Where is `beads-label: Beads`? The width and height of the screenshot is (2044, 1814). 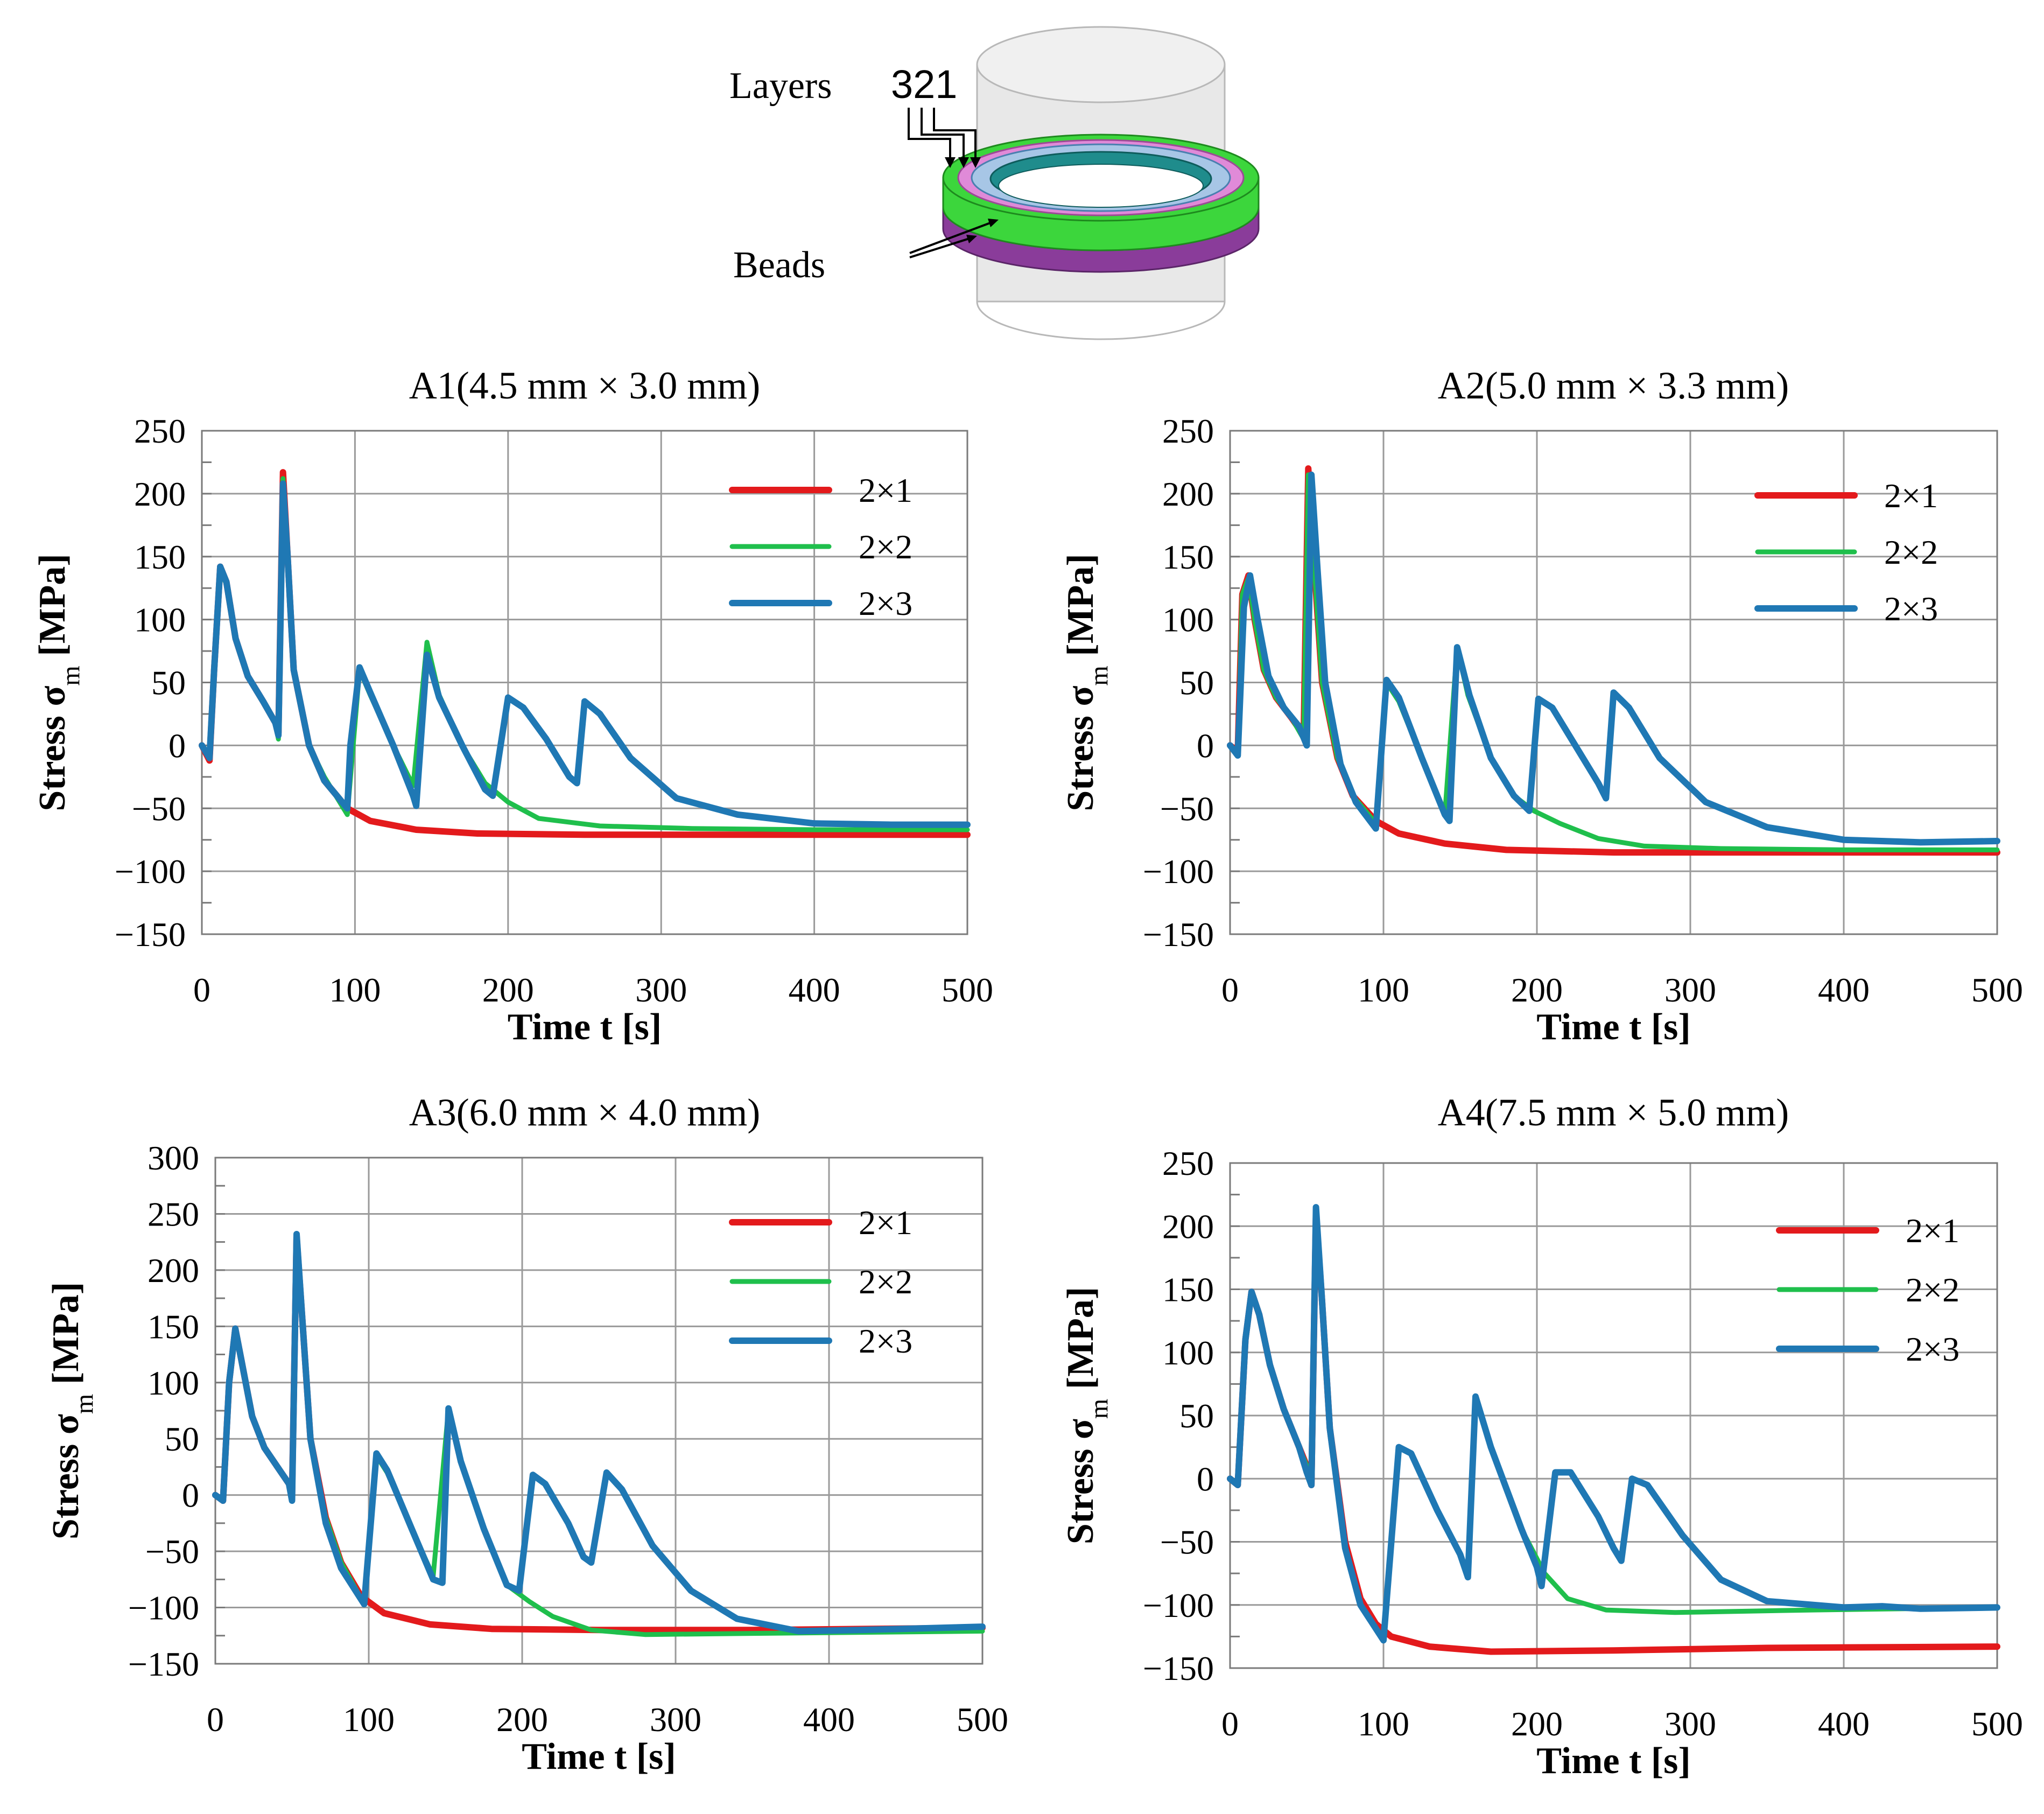 beads-label: Beads is located at coordinates (779, 265).